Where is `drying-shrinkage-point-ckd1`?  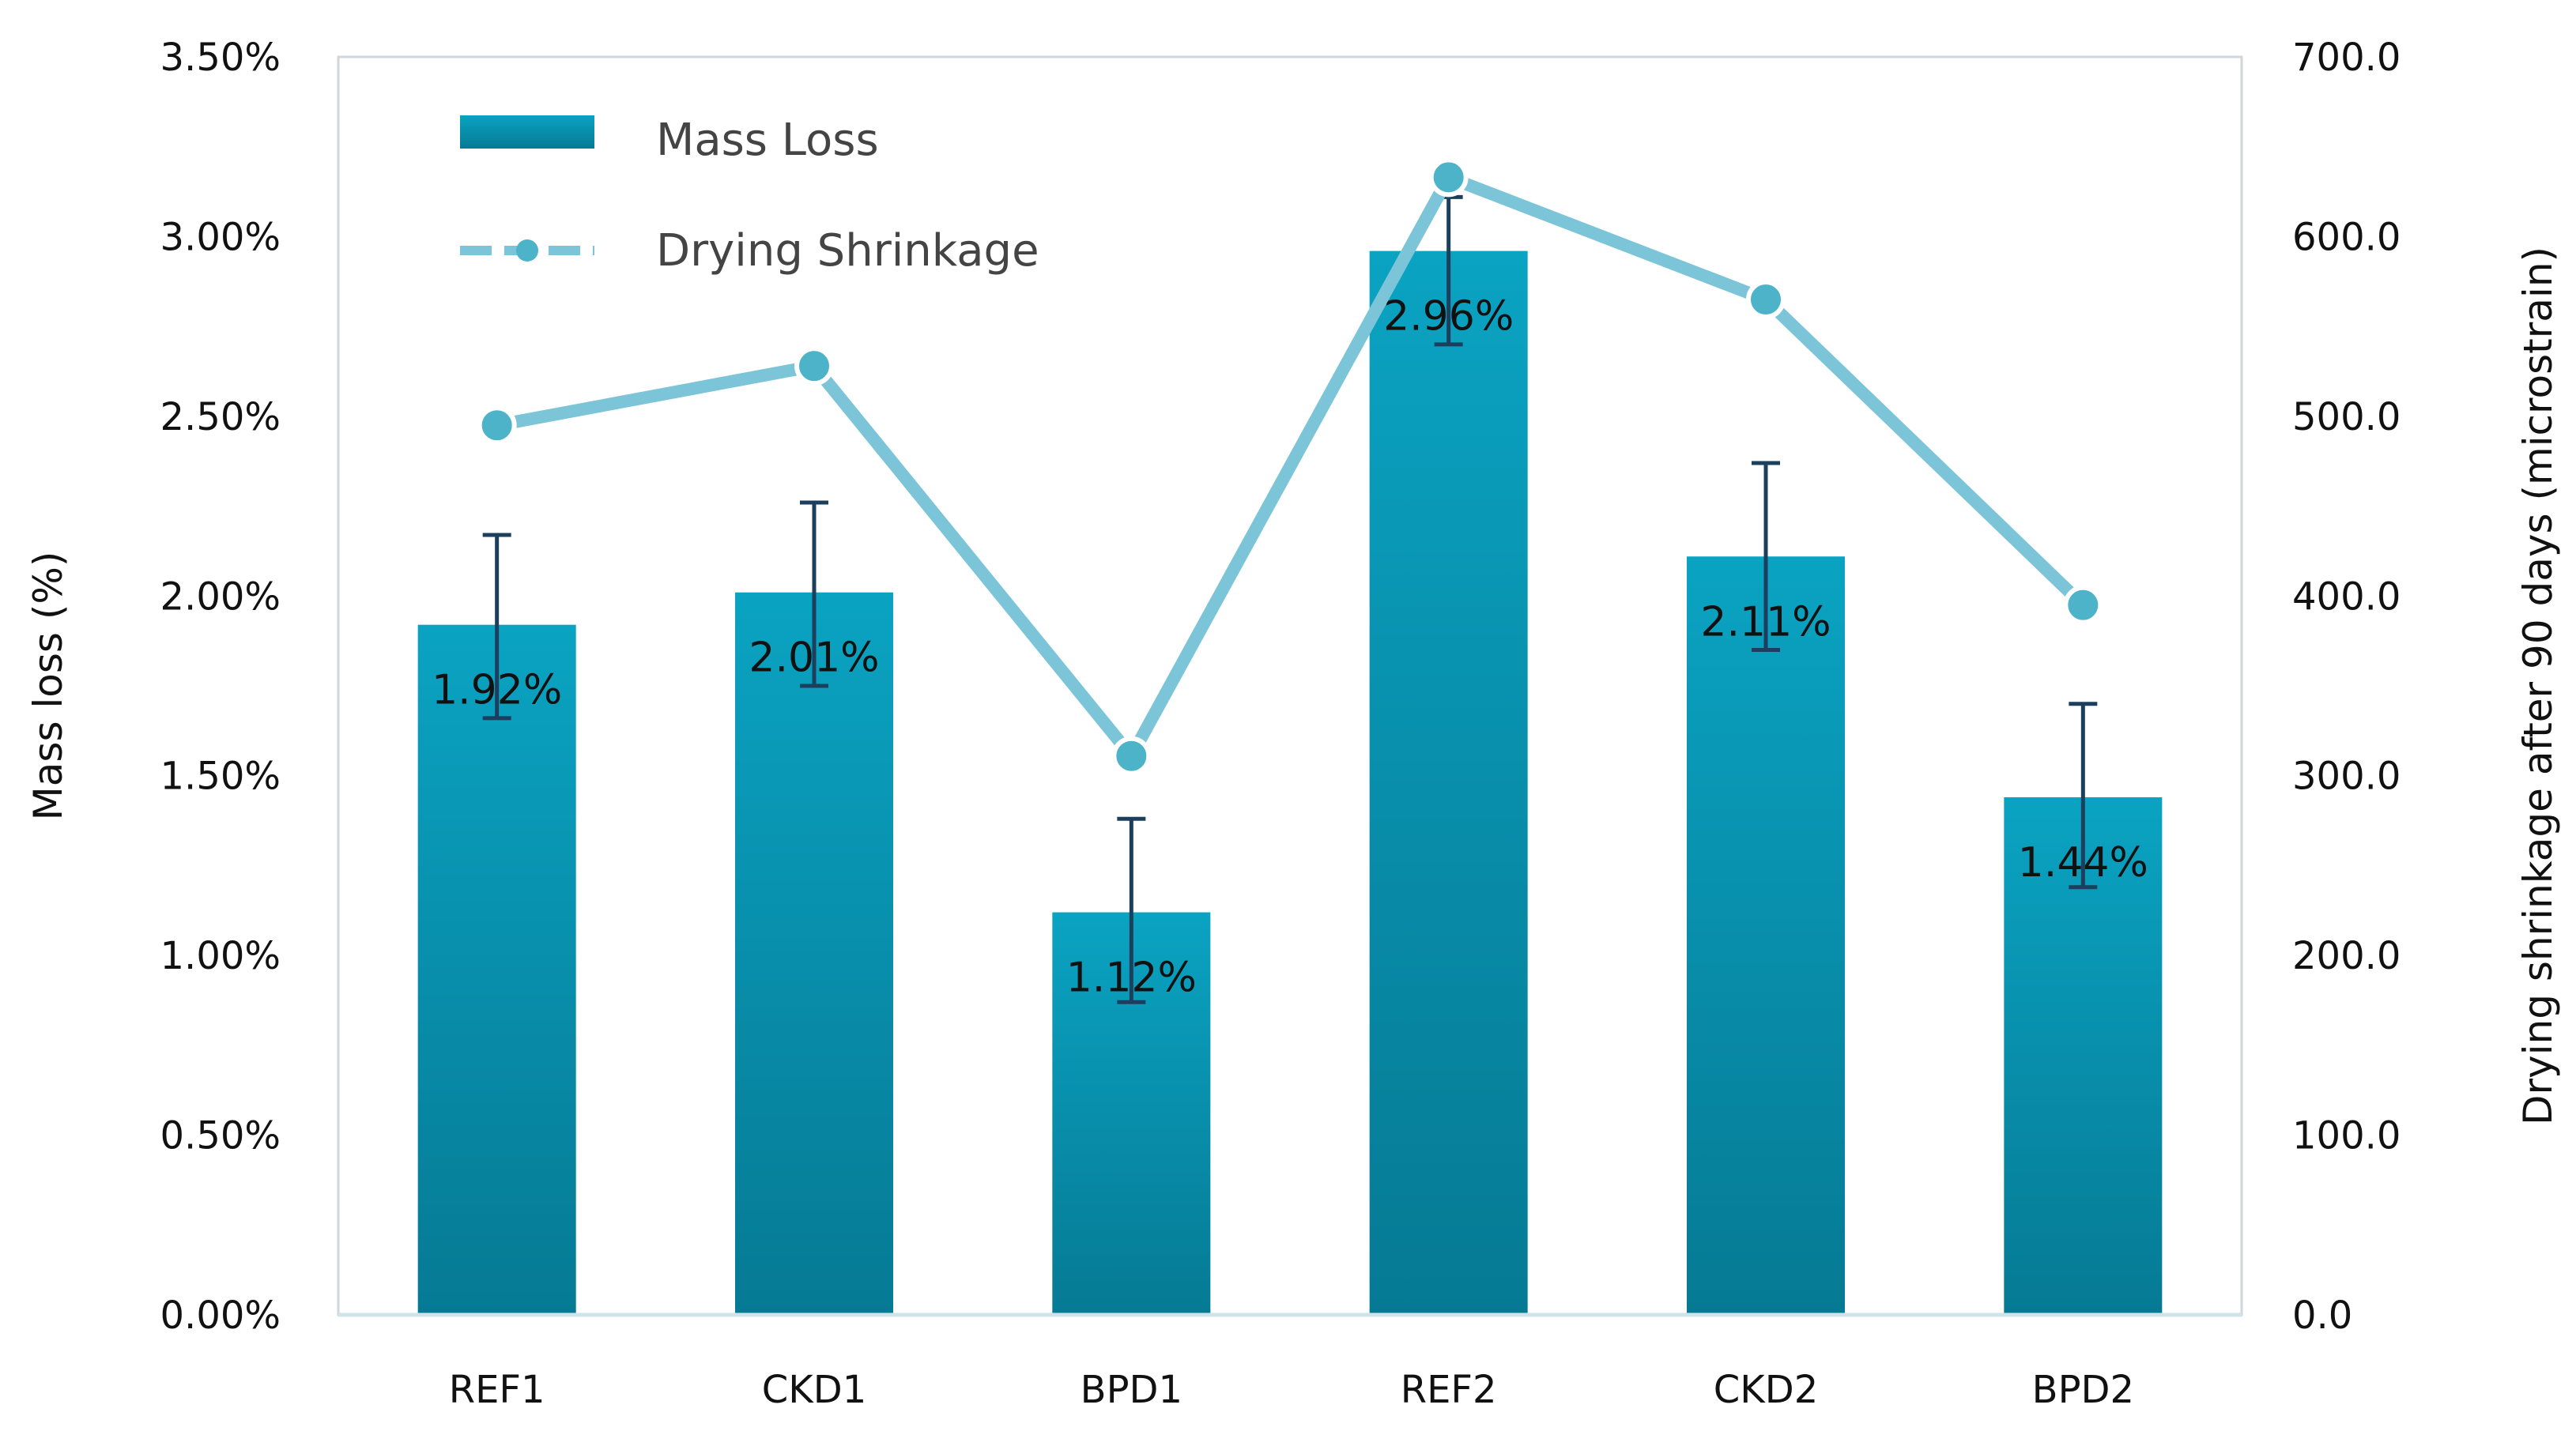 drying-shrinkage-point-ckd1 is located at coordinates (814, 366).